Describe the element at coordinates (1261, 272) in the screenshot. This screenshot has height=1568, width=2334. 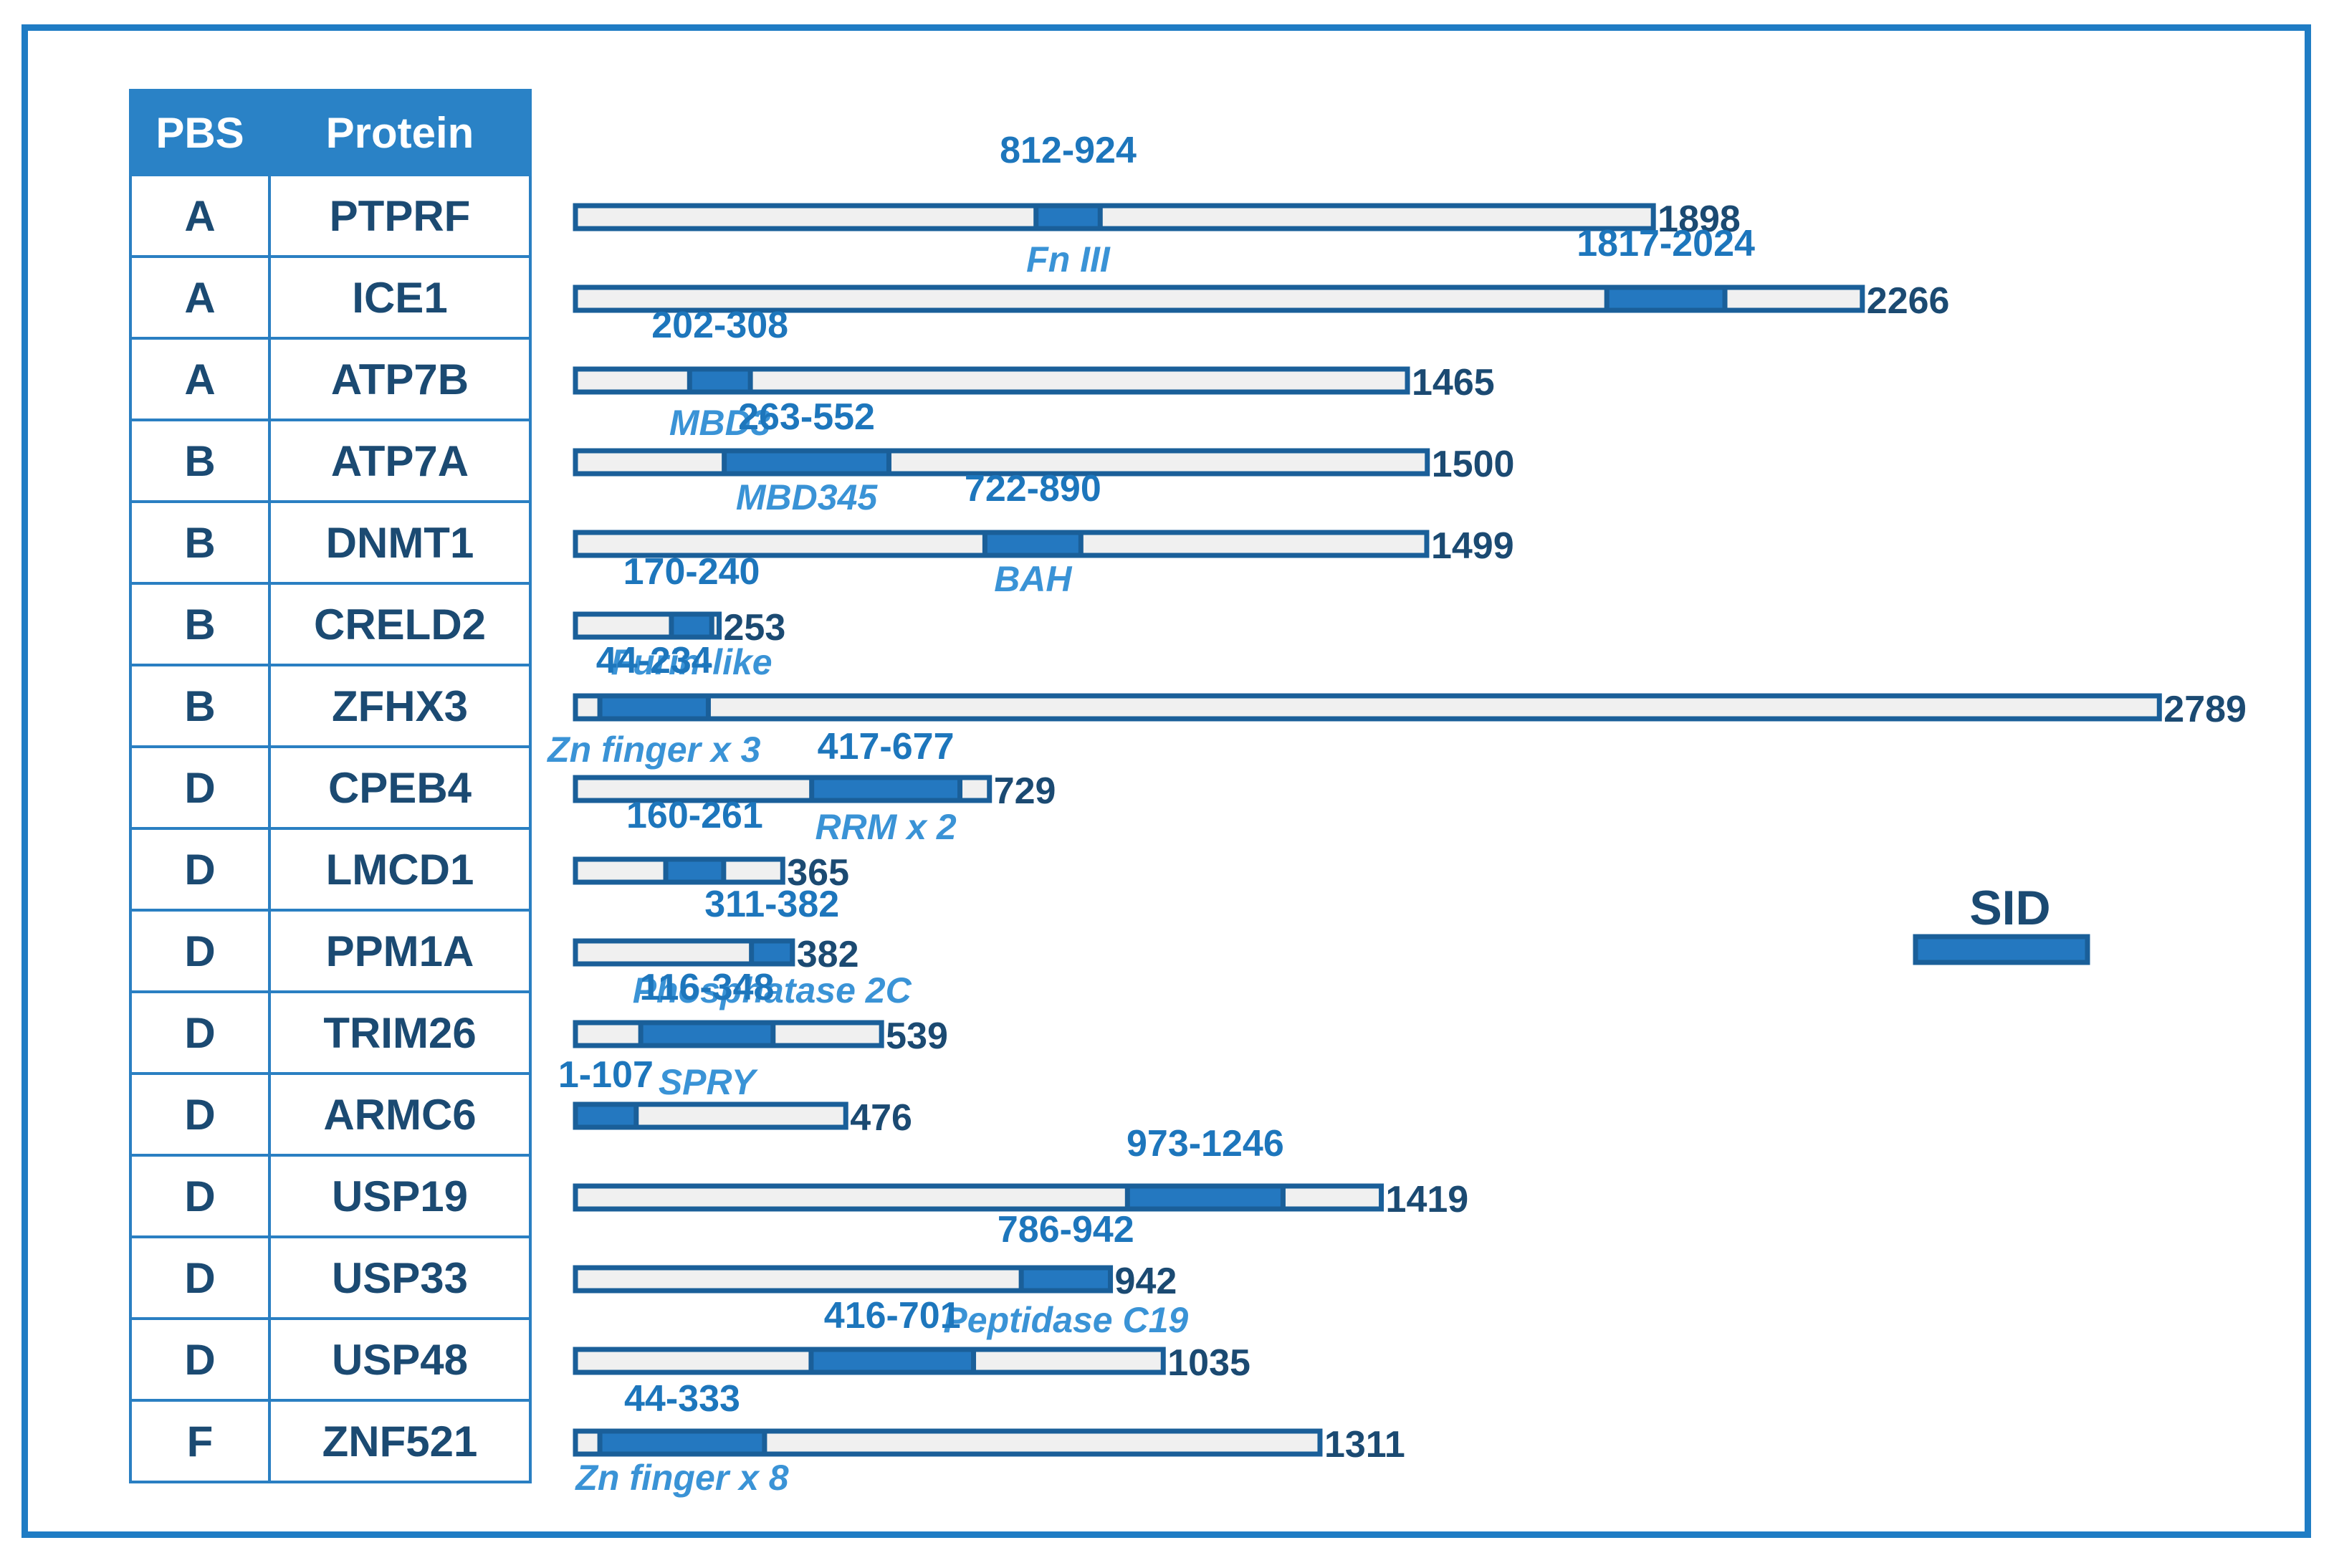
I see `protein-row-ice1: 1817-2024 2266` at that location.